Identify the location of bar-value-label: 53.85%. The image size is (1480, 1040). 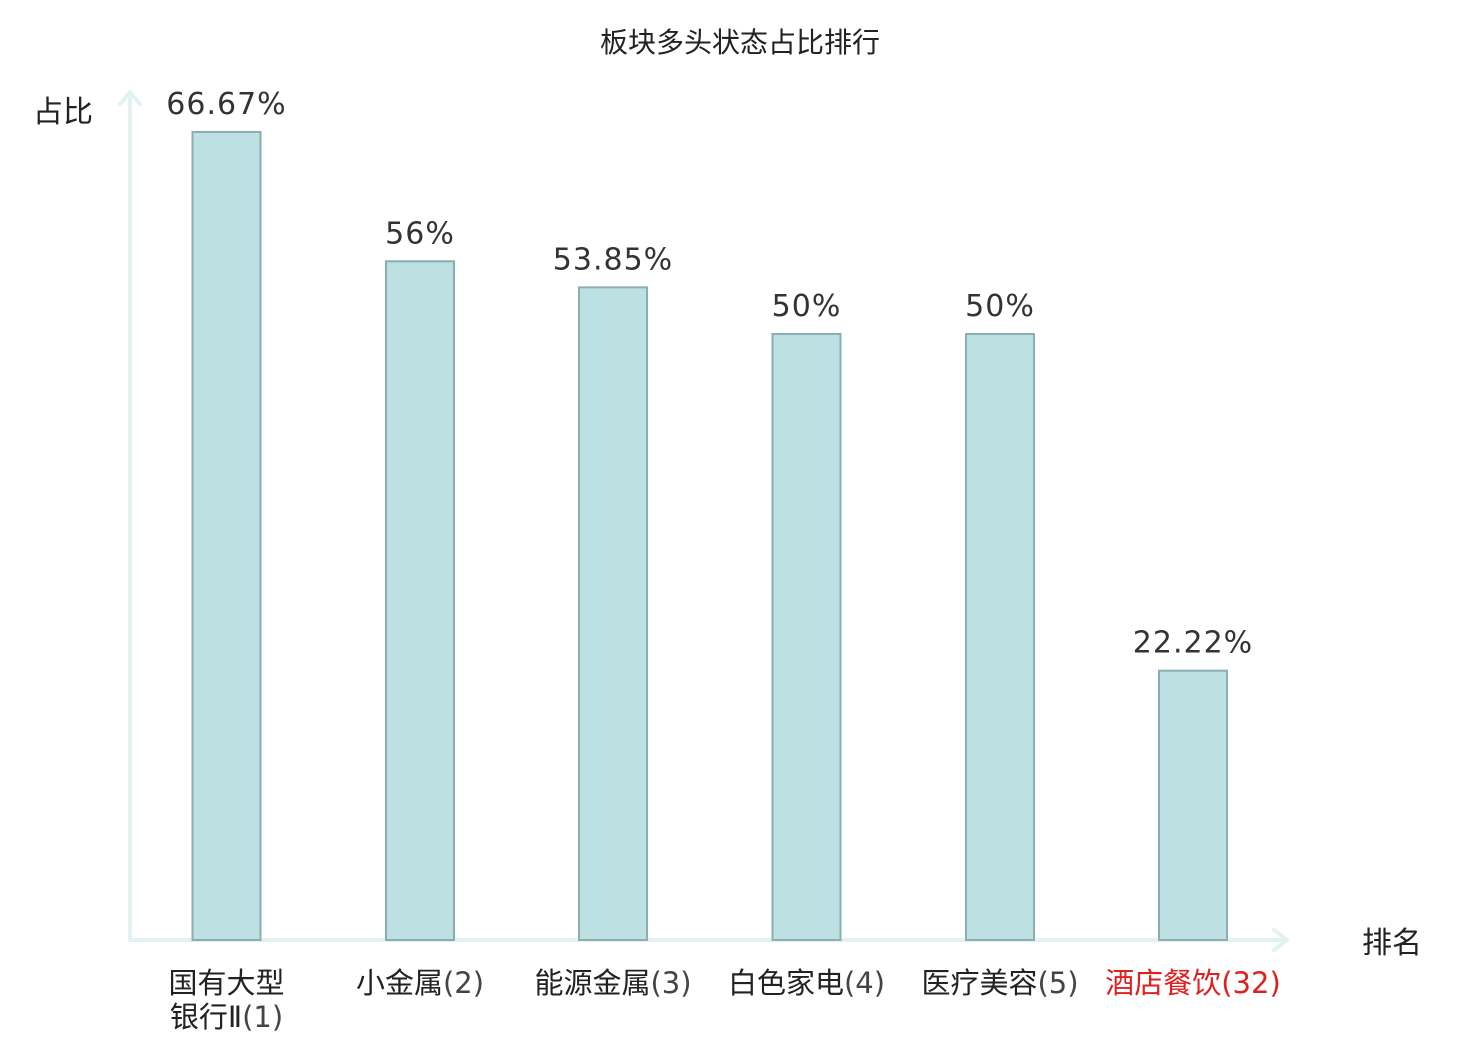
(613, 259).